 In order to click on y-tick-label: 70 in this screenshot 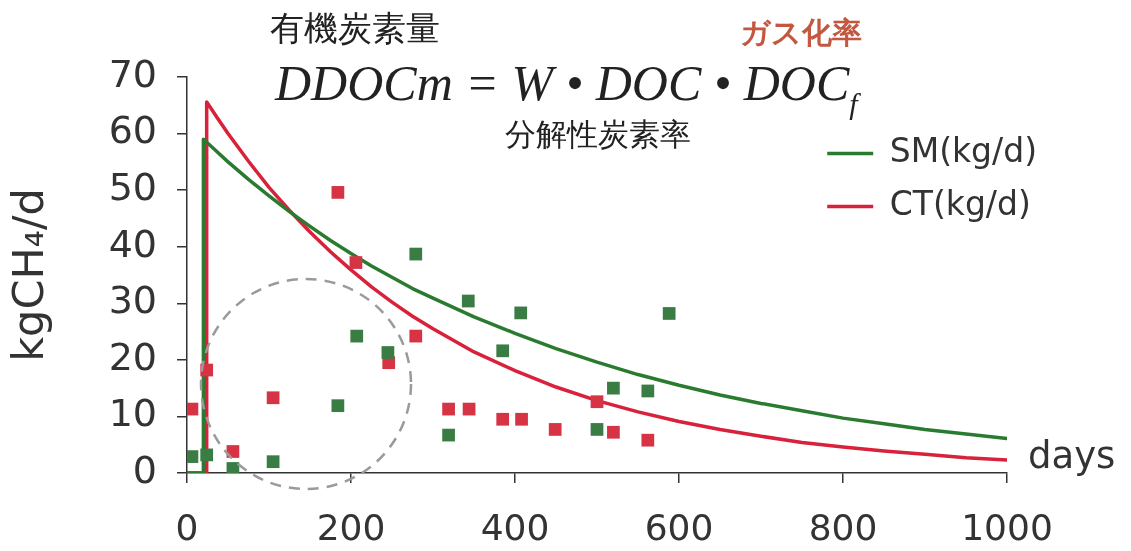, I will do `click(132, 73)`.